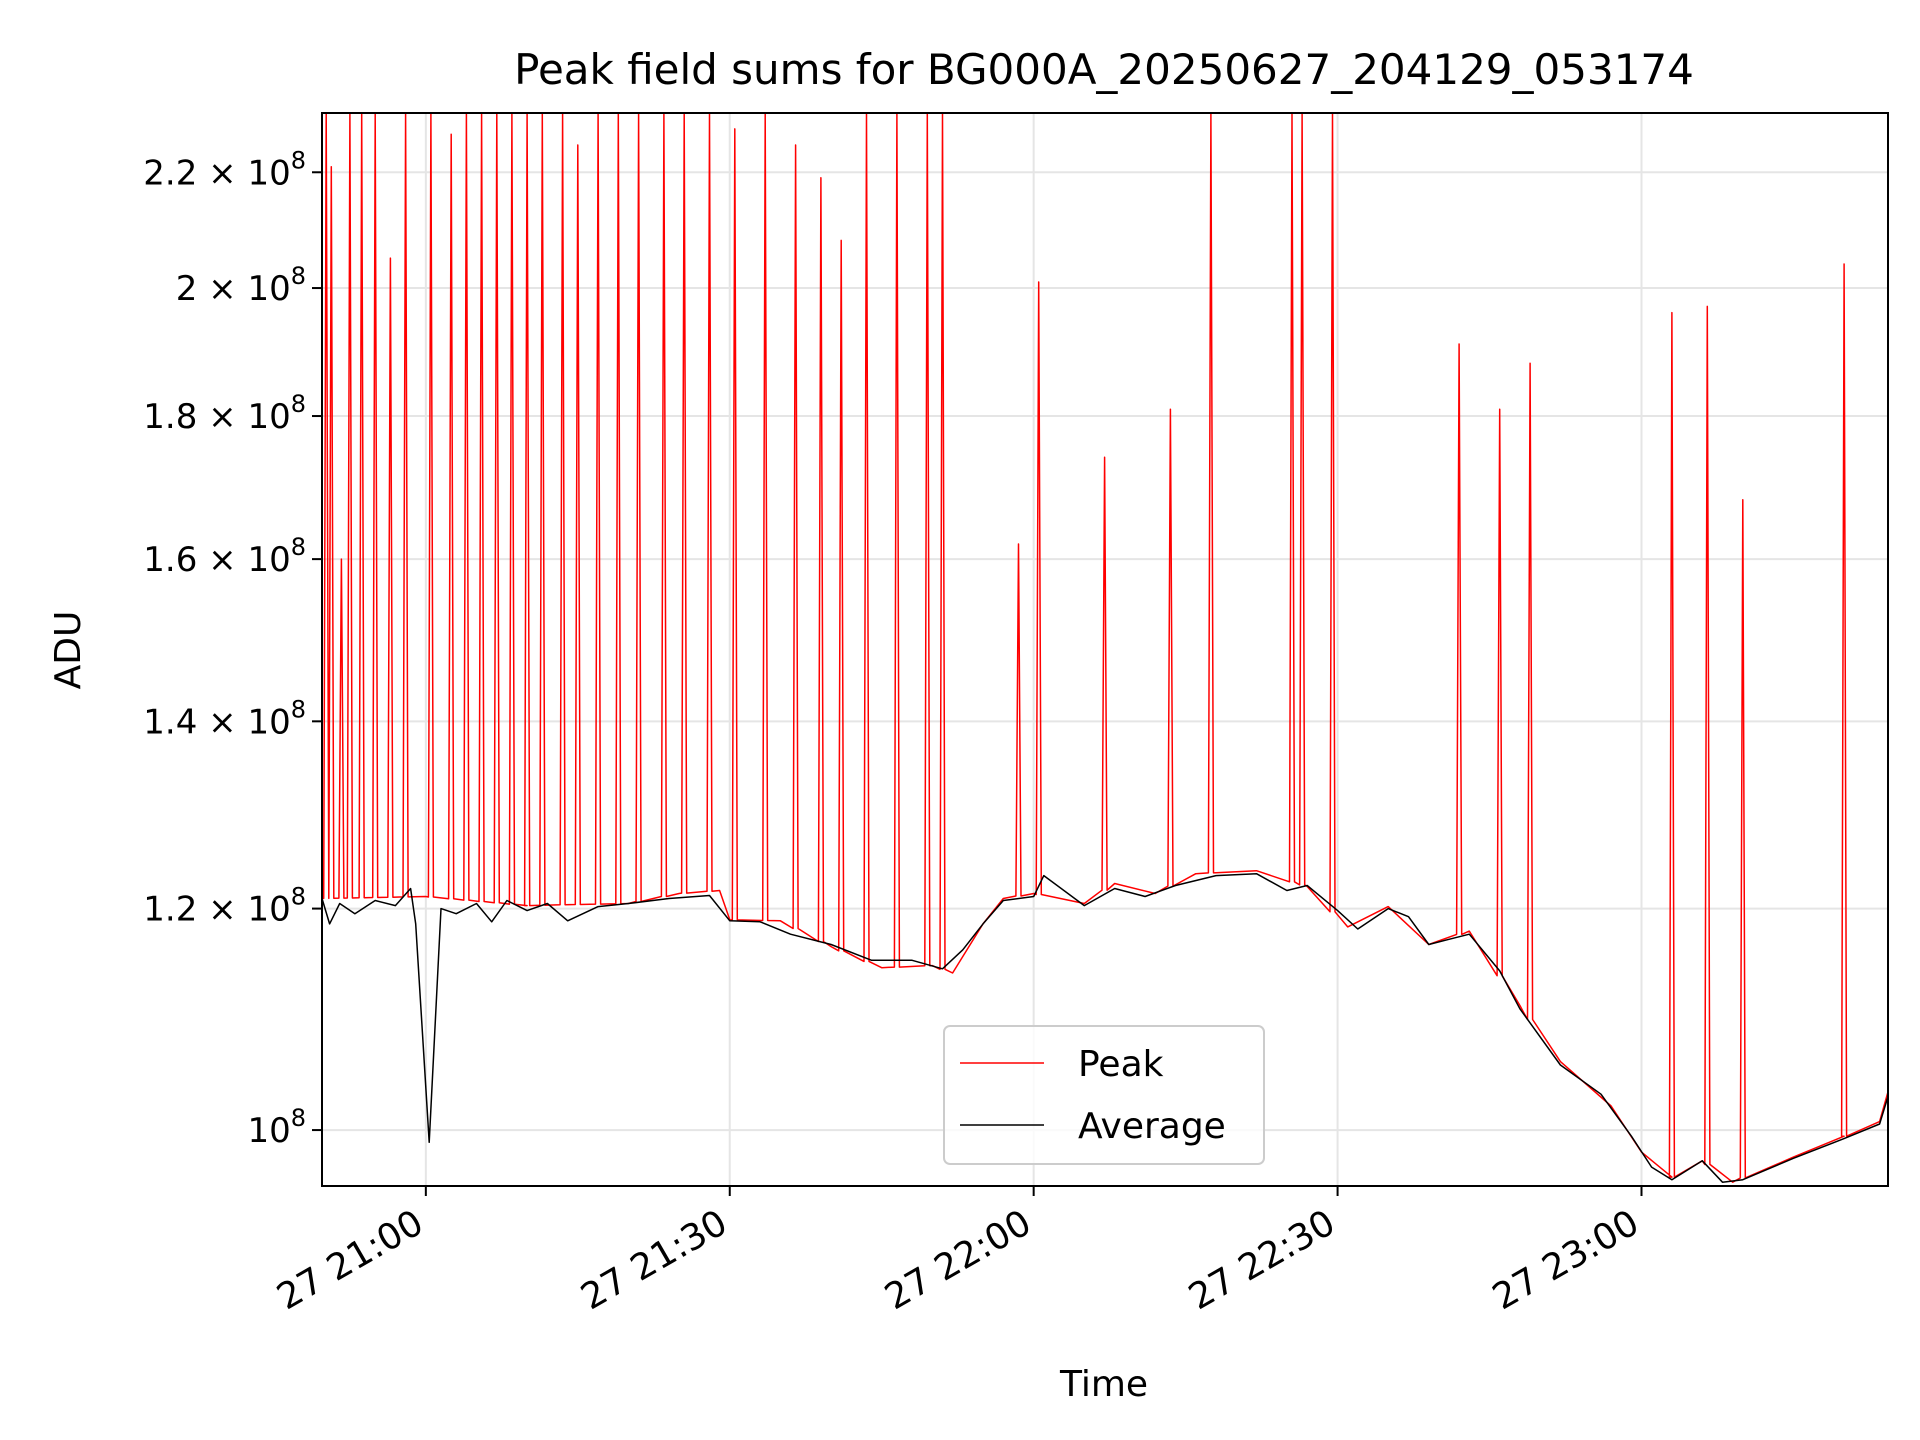 The image size is (1920, 1440). What do you see at coordinates (1121, 1064) in the screenshot?
I see `legend-label-peak: Peak` at bounding box center [1121, 1064].